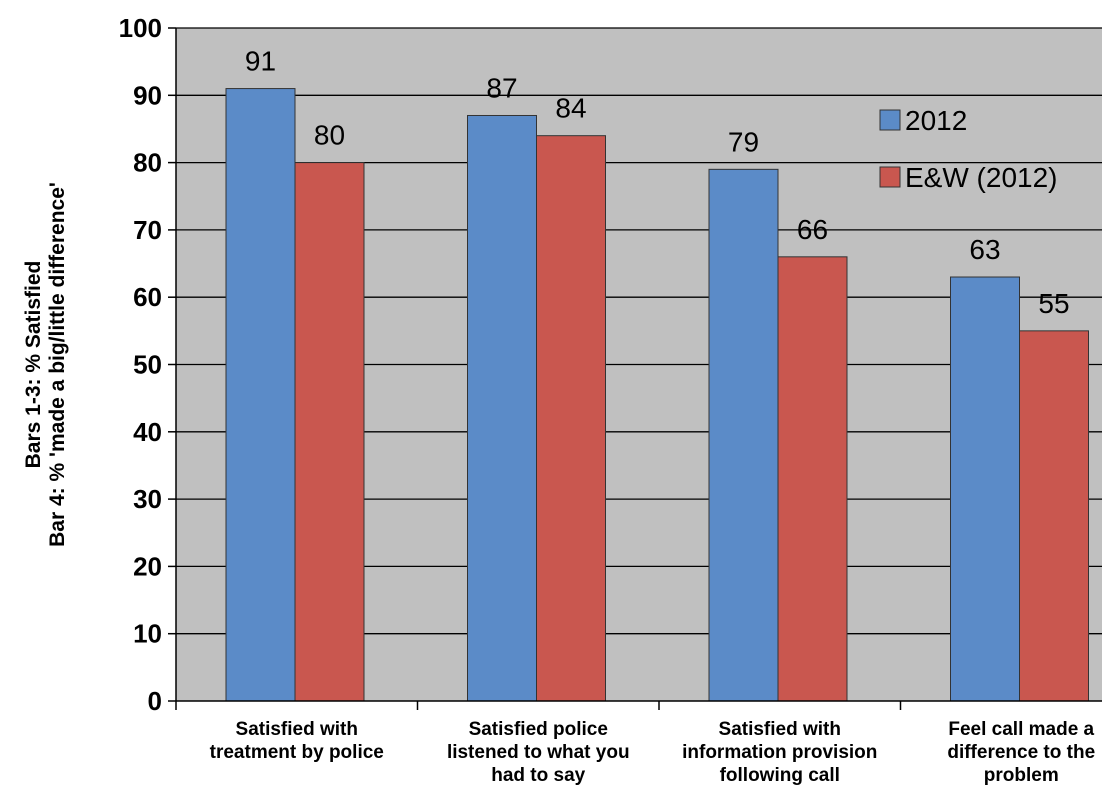 This screenshot has height=794, width=1102. I want to click on y-axis-title-line: Bar 4: % 'made a big/little difference', so click(57, 364).